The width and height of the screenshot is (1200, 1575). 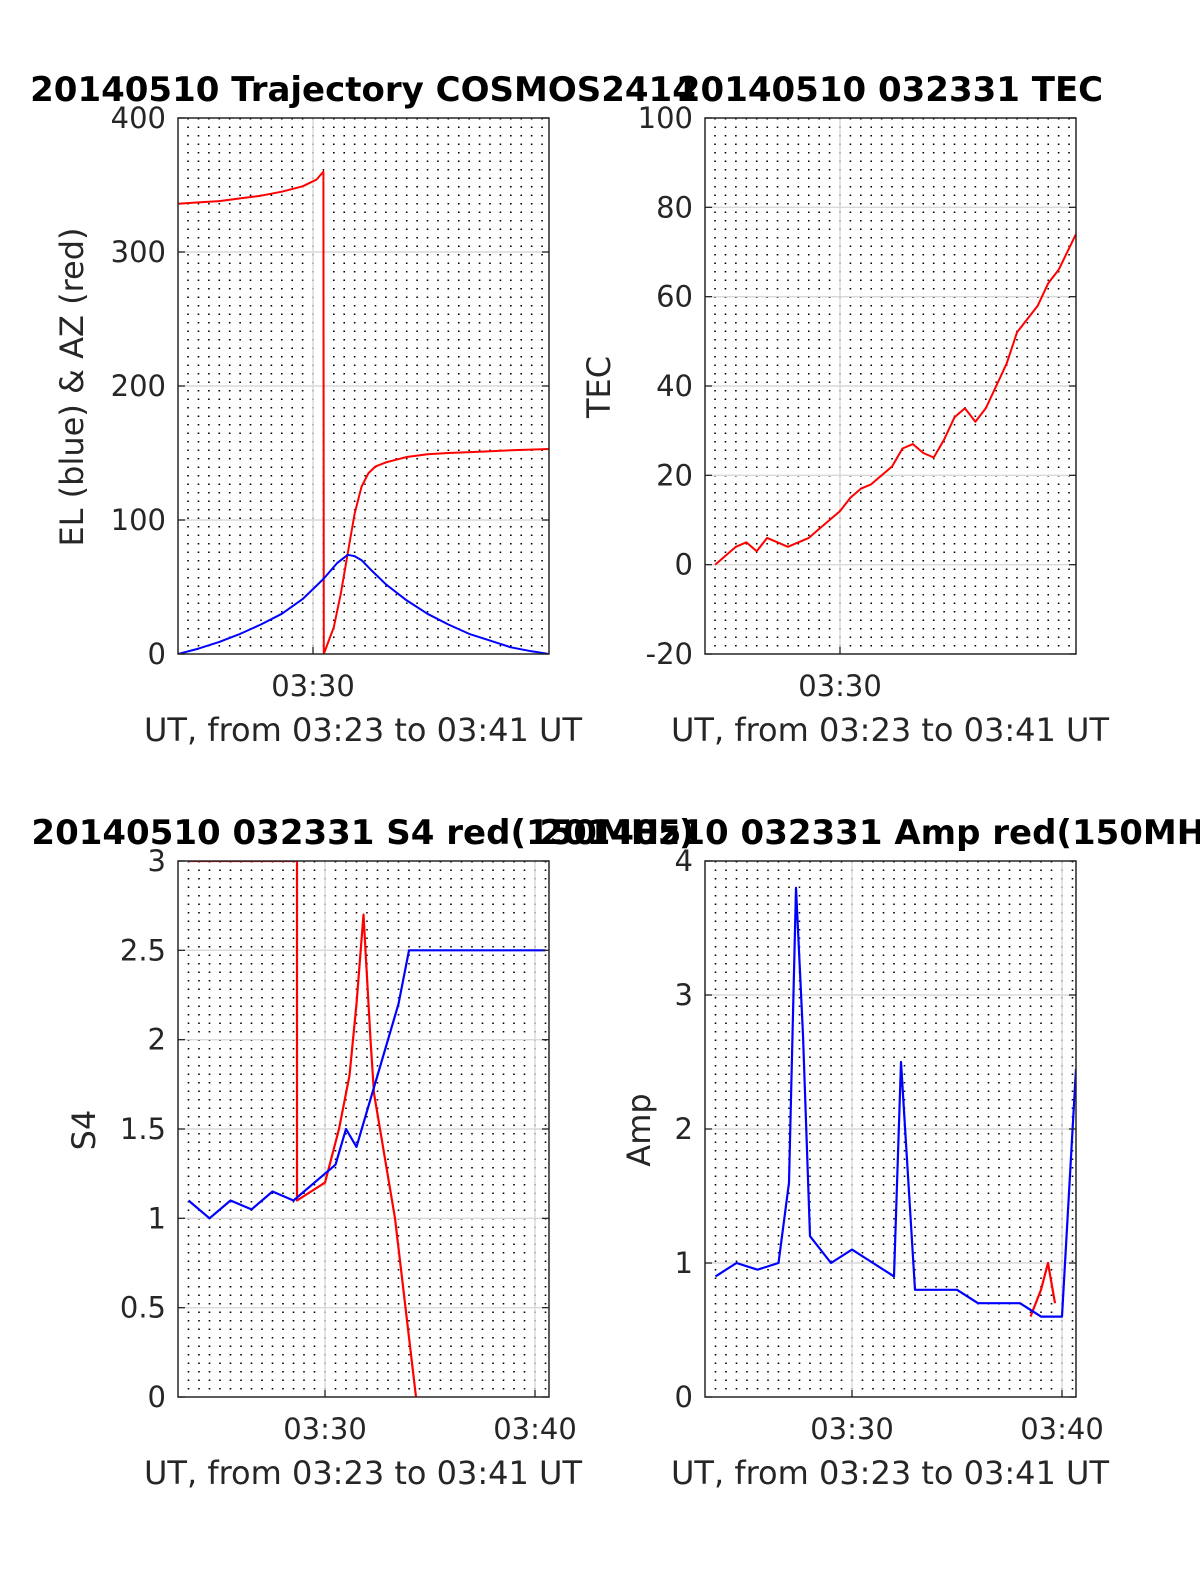 I want to click on y-tick-label: 40, so click(x=674, y=386).